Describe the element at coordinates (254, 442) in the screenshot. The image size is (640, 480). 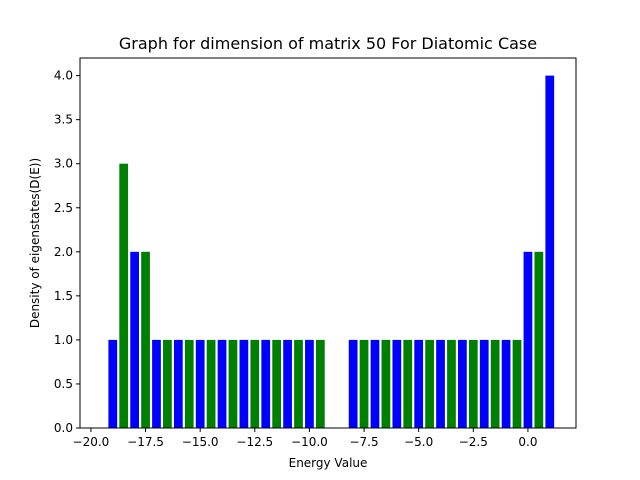
I see `x-tick-label: −12.5` at that location.